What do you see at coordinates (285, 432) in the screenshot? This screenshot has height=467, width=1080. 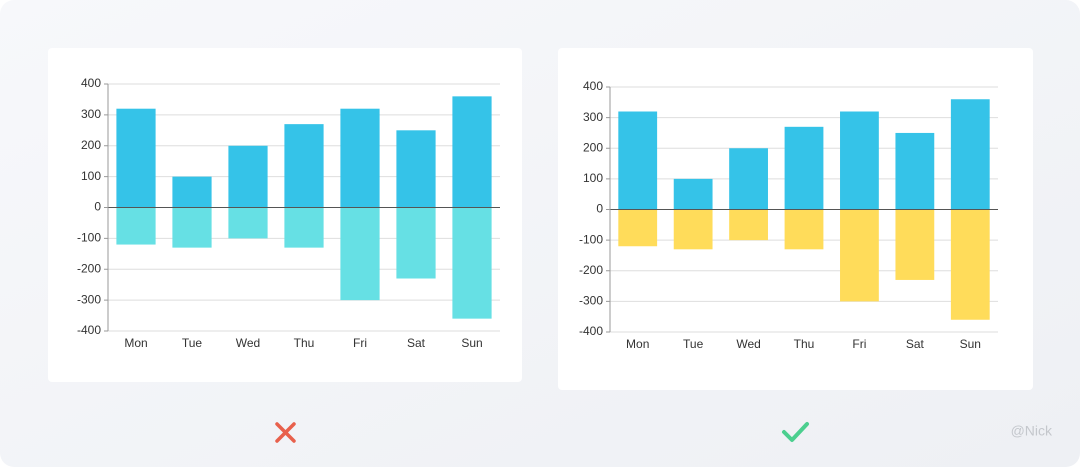 I see `cross-icon` at bounding box center [285, 432].